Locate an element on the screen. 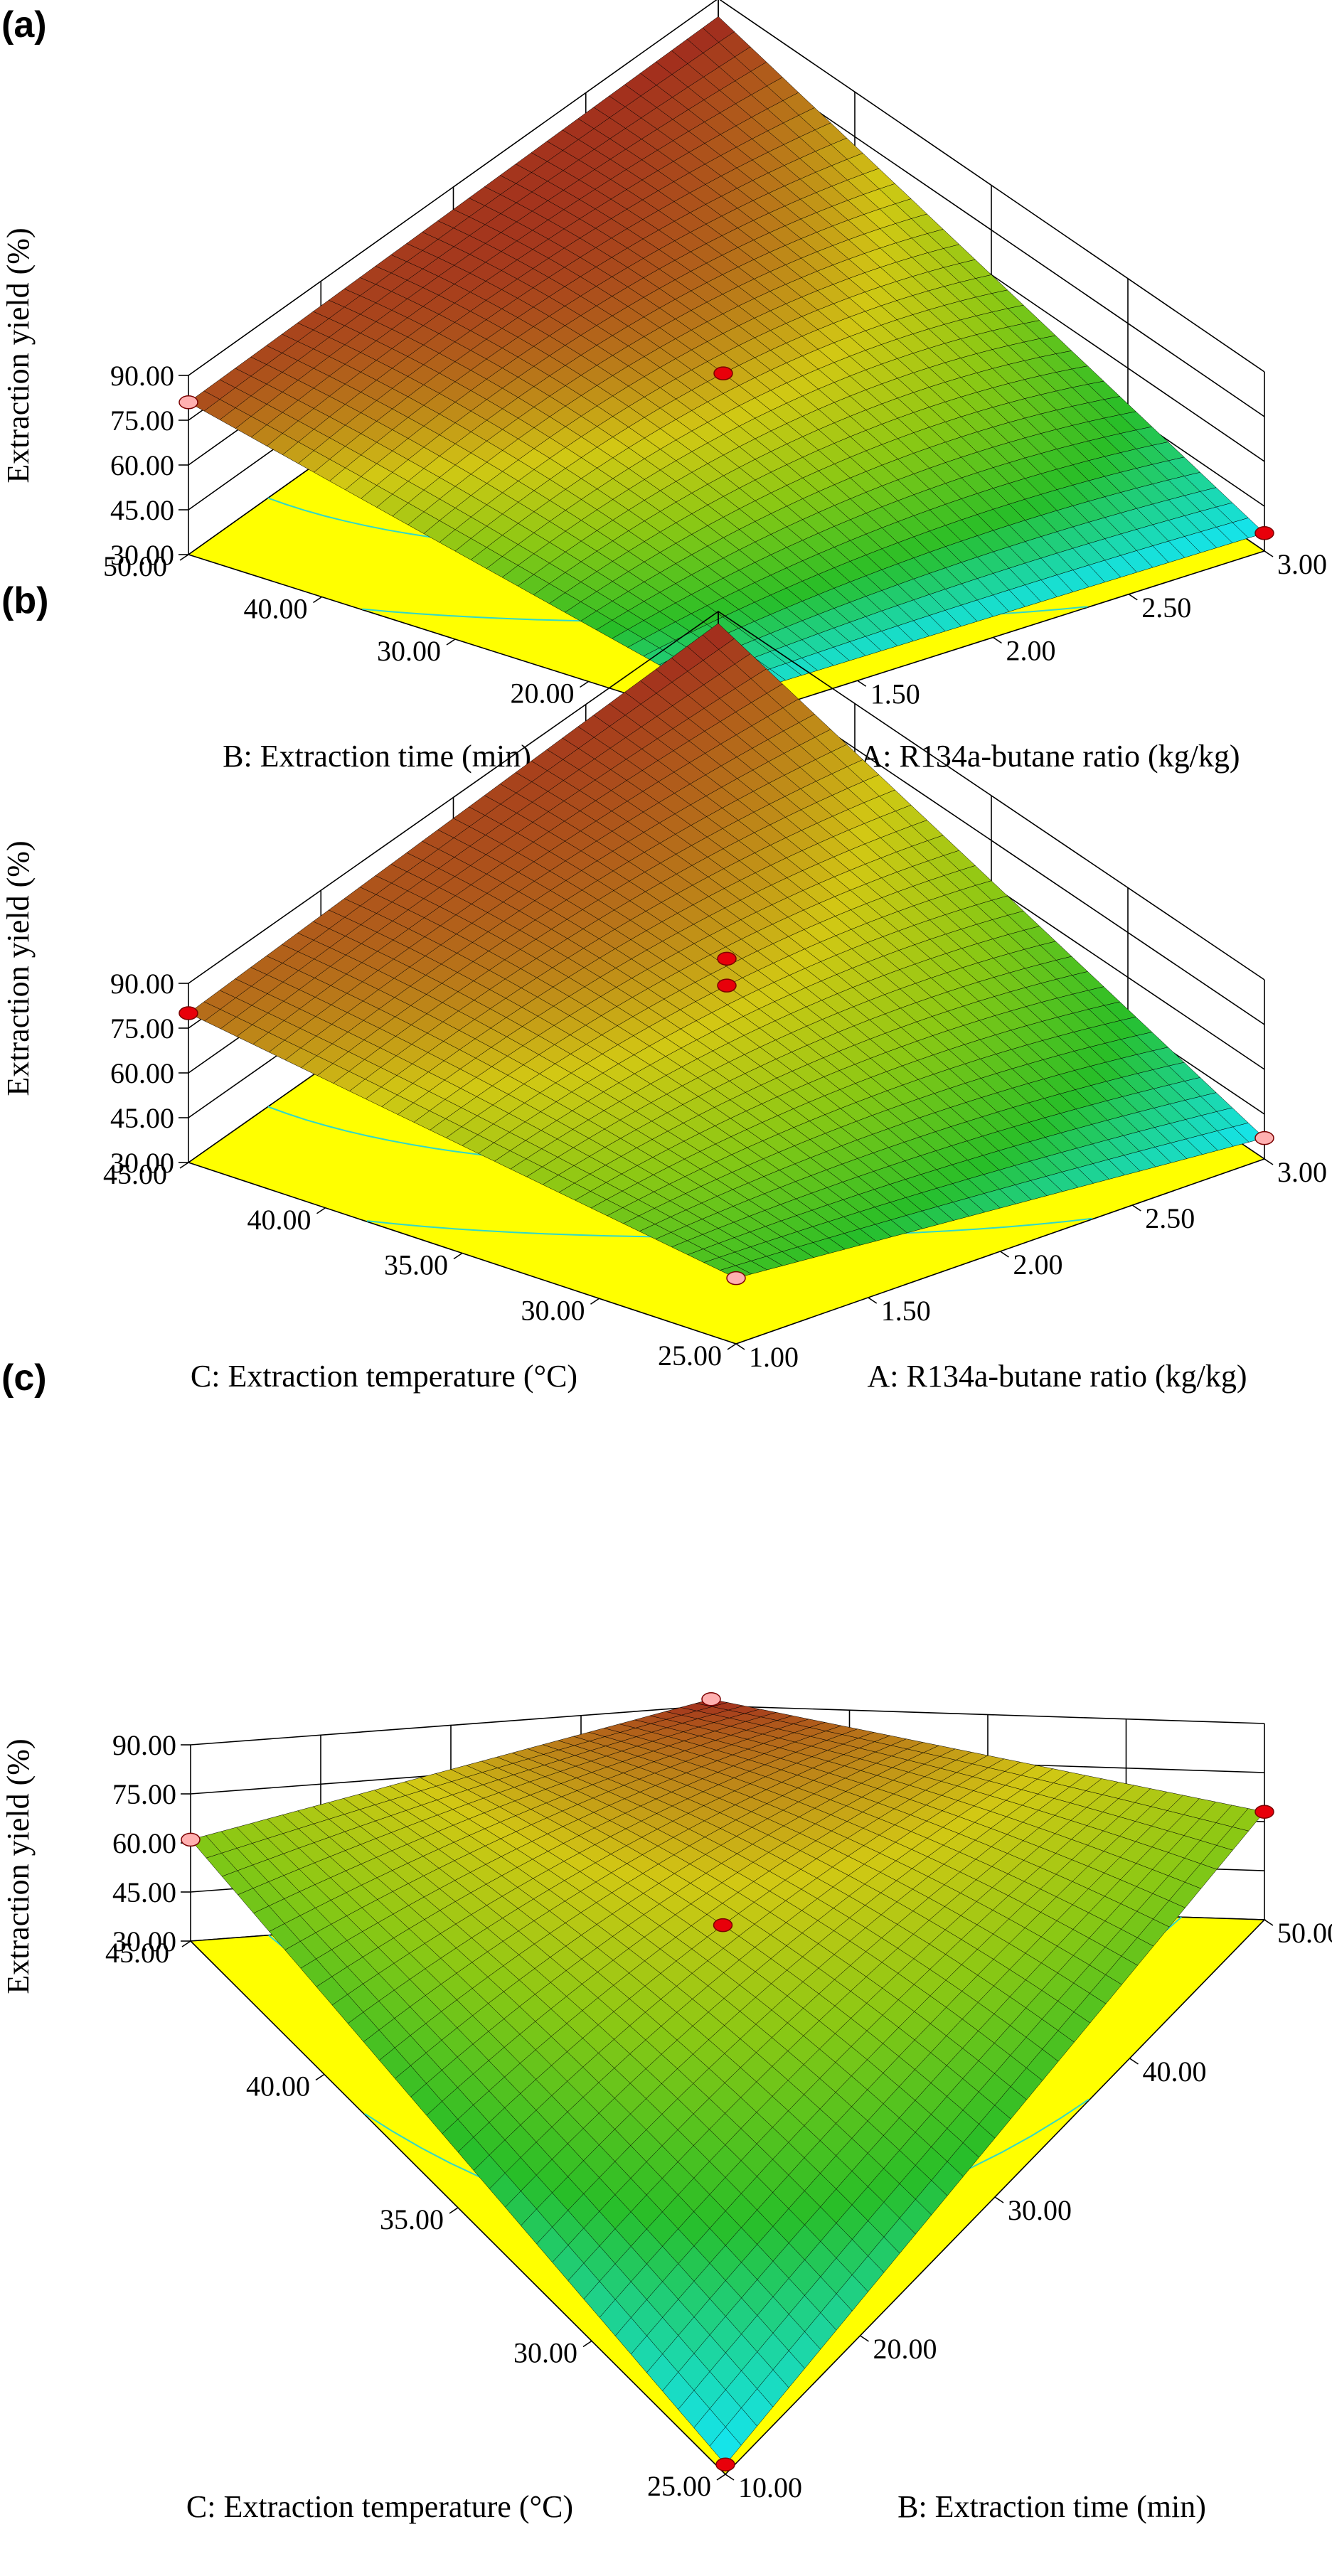 The width and height of the screenshot is (1332, 2576). left-axis-tick-label: 50.00 is located at coordinates (135, 566).